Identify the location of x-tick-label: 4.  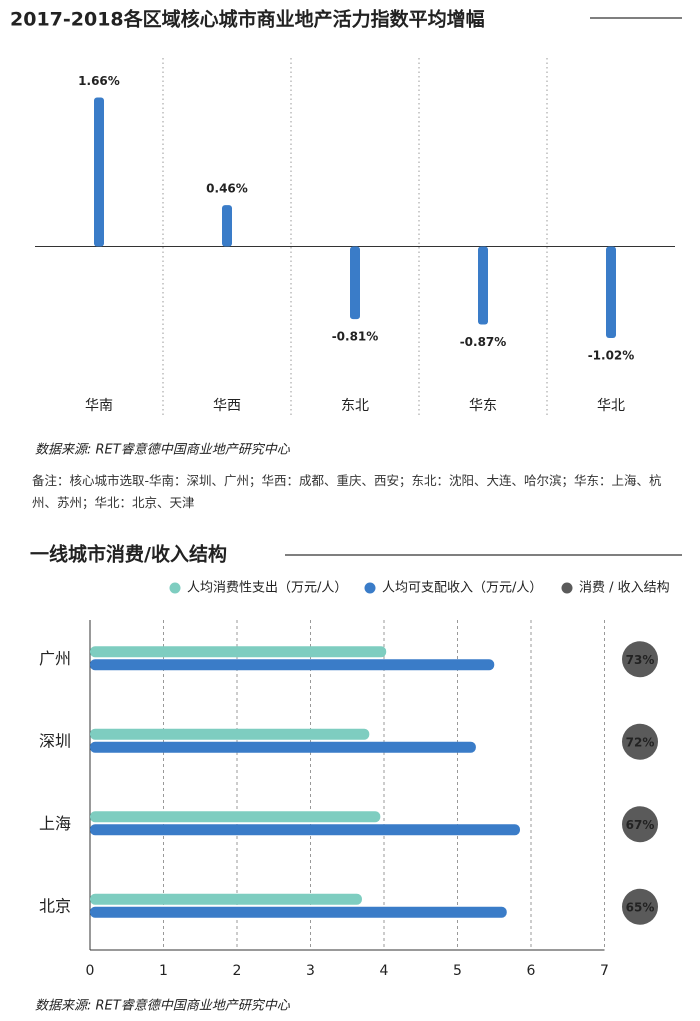
(384, 971).